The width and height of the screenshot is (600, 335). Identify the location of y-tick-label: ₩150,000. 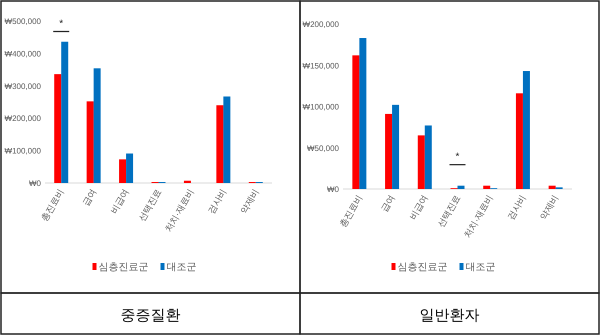
(321, 65).